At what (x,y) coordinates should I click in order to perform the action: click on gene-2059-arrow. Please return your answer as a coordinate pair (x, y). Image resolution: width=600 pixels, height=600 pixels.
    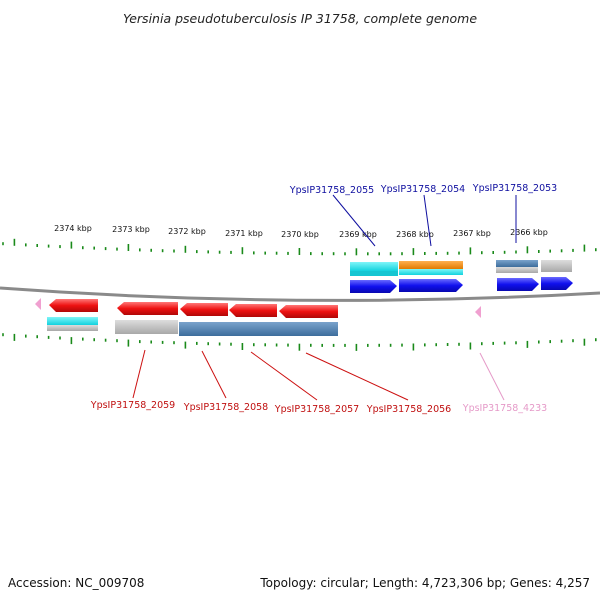
    Looking at the image, I should click on (147, 308).